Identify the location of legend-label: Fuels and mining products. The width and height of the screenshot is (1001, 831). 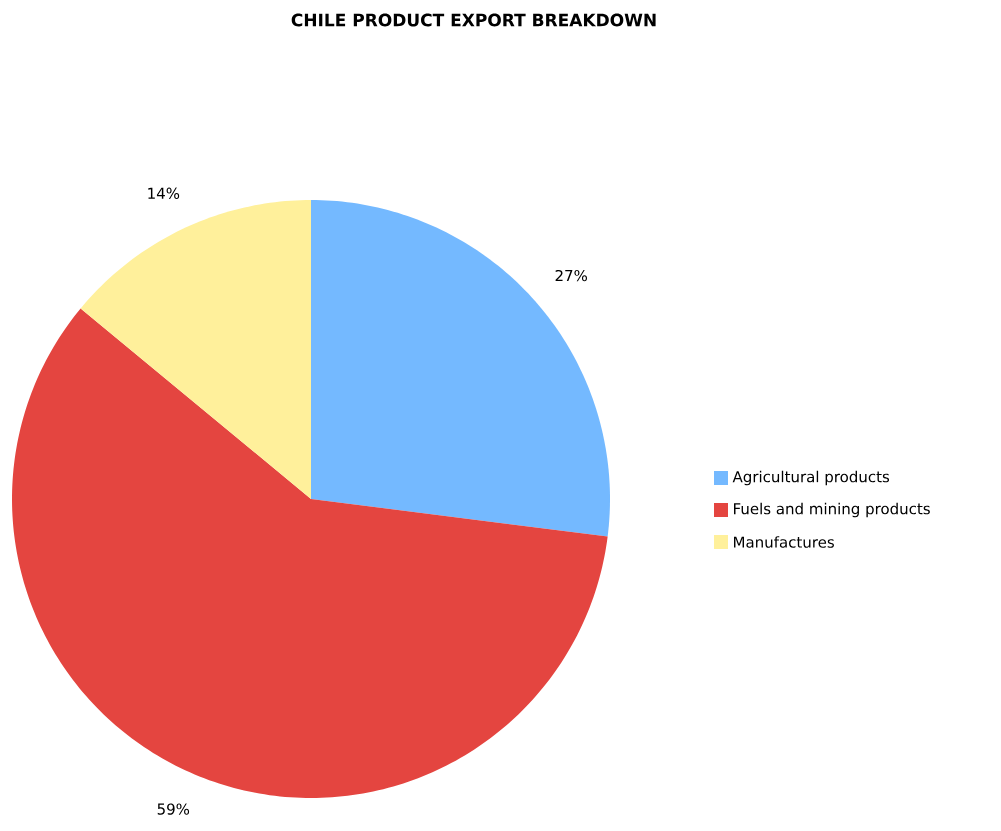
(832, 510).